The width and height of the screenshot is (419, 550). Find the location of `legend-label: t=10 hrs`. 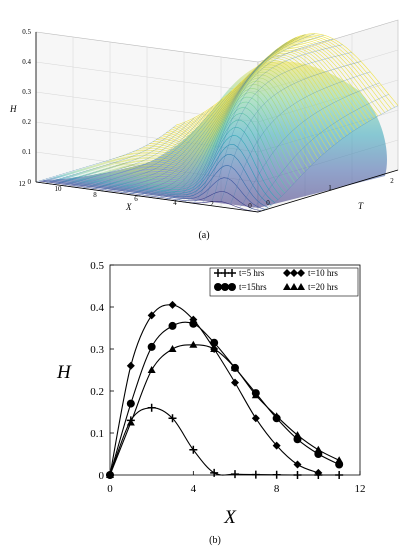

legend-label: t=10 hrs is located at coordinates (323, 273).